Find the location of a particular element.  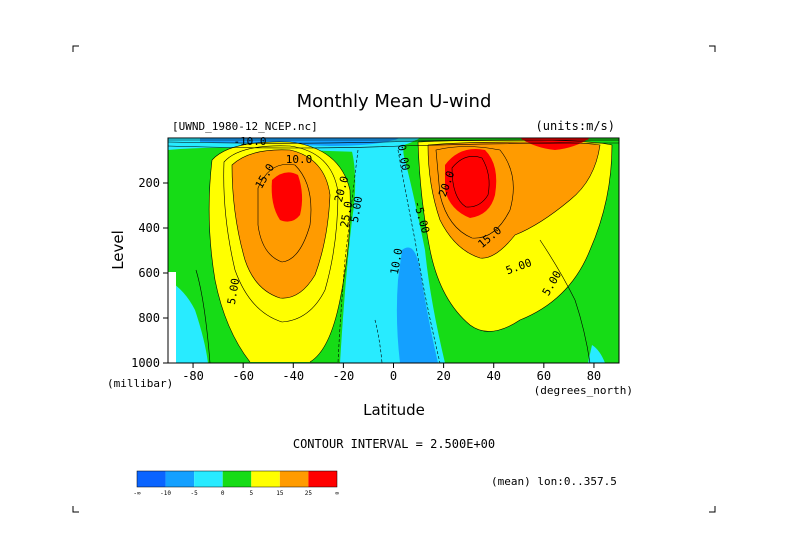

y-tick-label: 600 is located at coordinates (149, 273).